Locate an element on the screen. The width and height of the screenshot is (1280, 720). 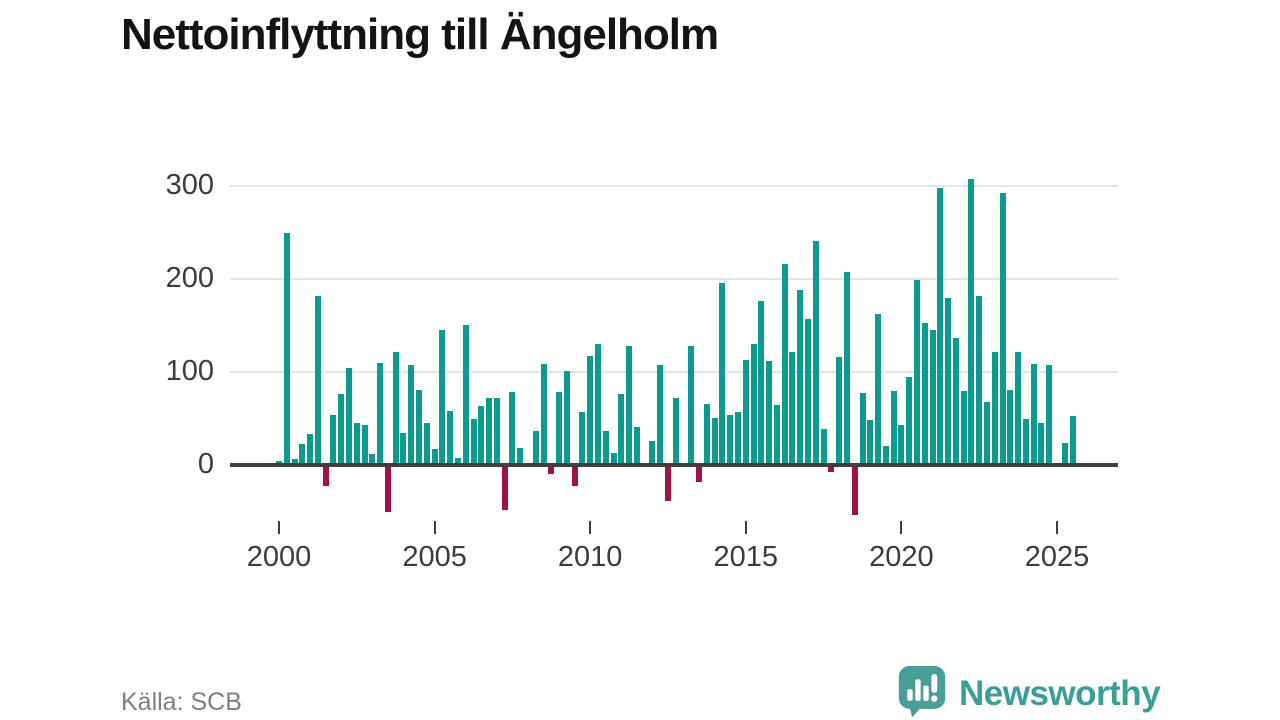
x-tick-label-2010: 2010 is located at coordinates (590, 557).